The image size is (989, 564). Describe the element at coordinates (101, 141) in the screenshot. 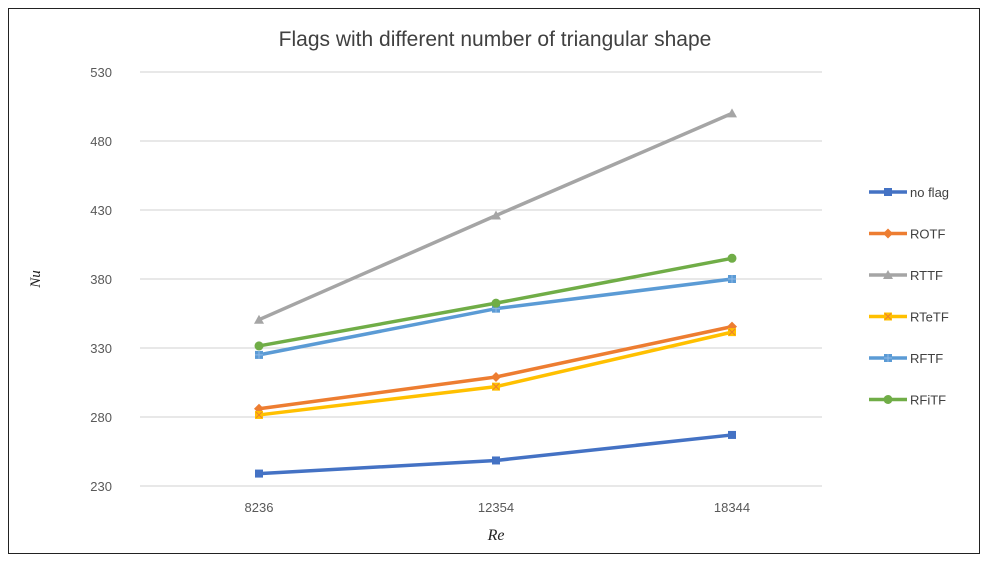

I see `y-tick-label: 480` at that location.